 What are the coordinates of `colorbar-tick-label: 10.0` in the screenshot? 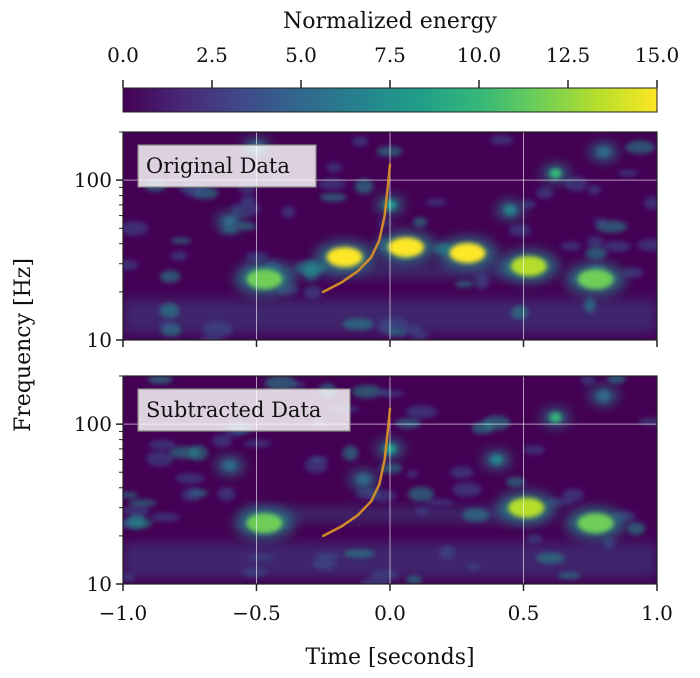 It's located at (479, 55).